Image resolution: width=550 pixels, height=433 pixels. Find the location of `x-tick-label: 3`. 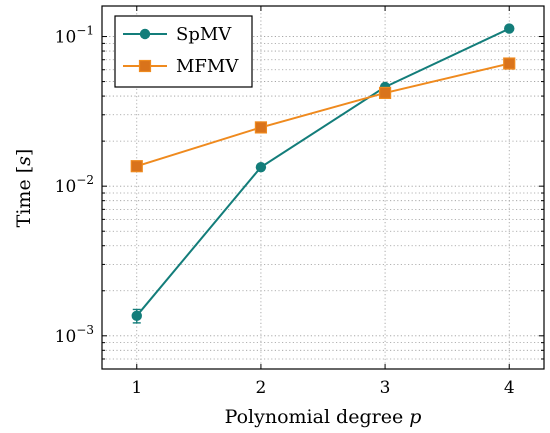

x-tick-label: 3 is located at coordinates (385, 388).